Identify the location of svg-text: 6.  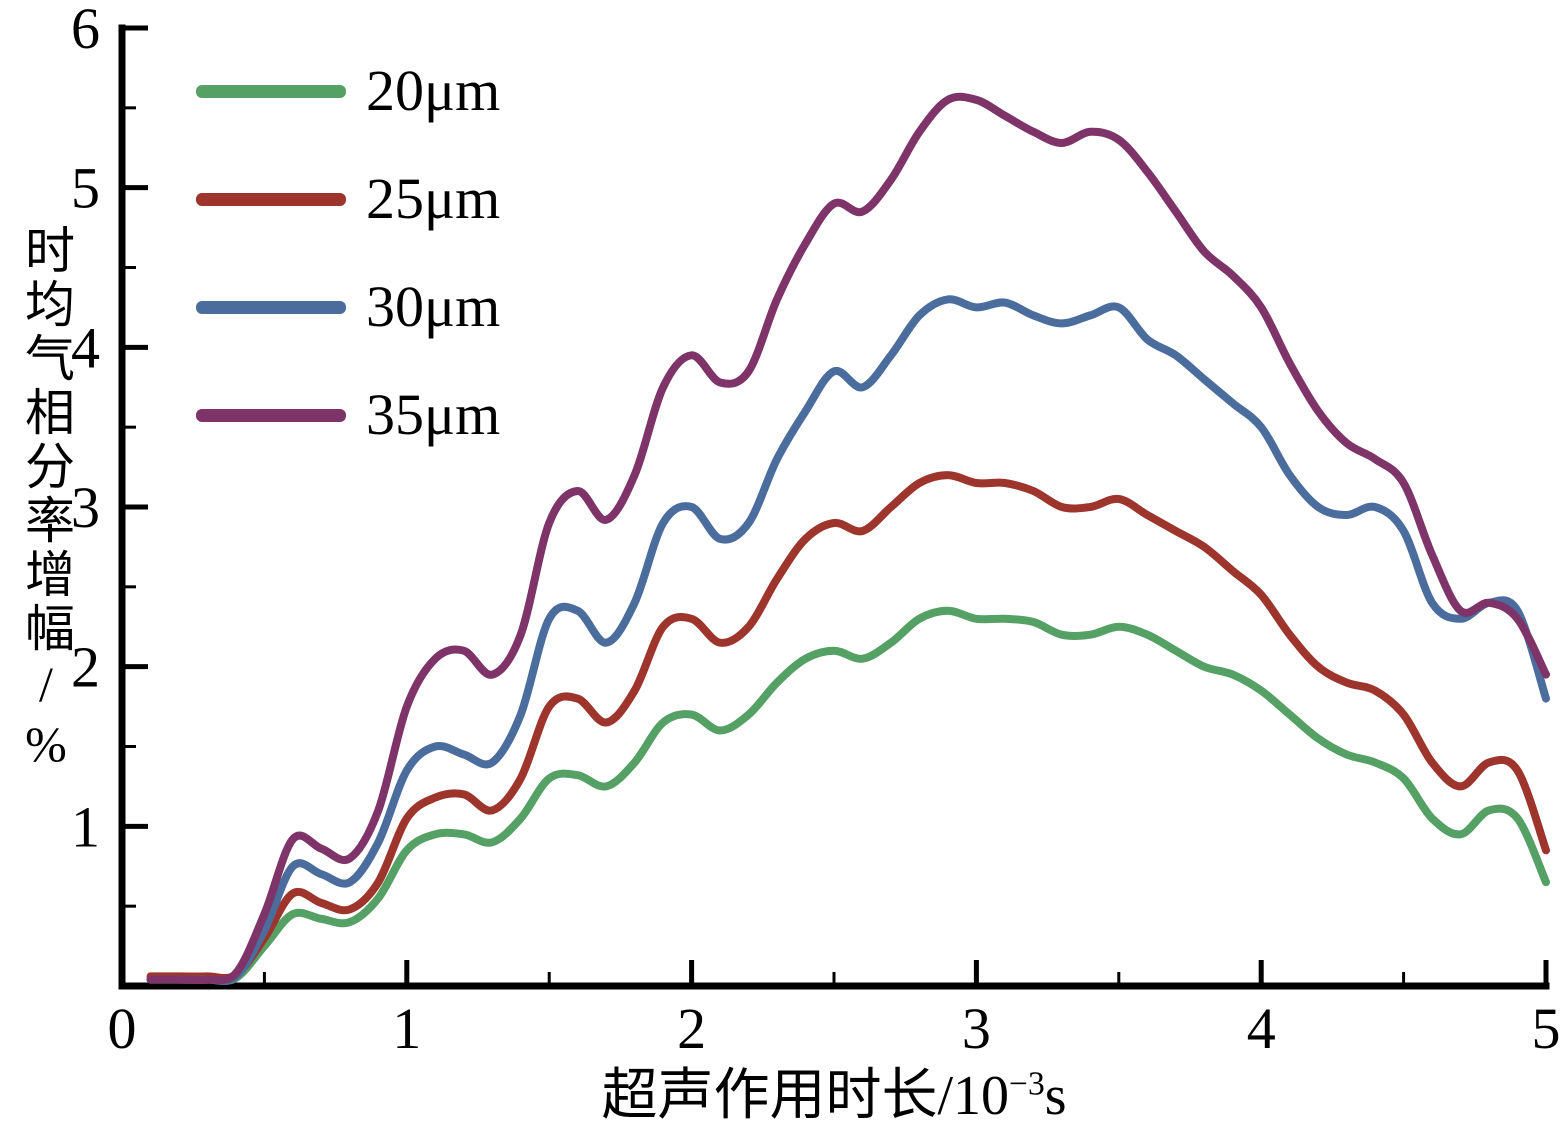
(85, 30).